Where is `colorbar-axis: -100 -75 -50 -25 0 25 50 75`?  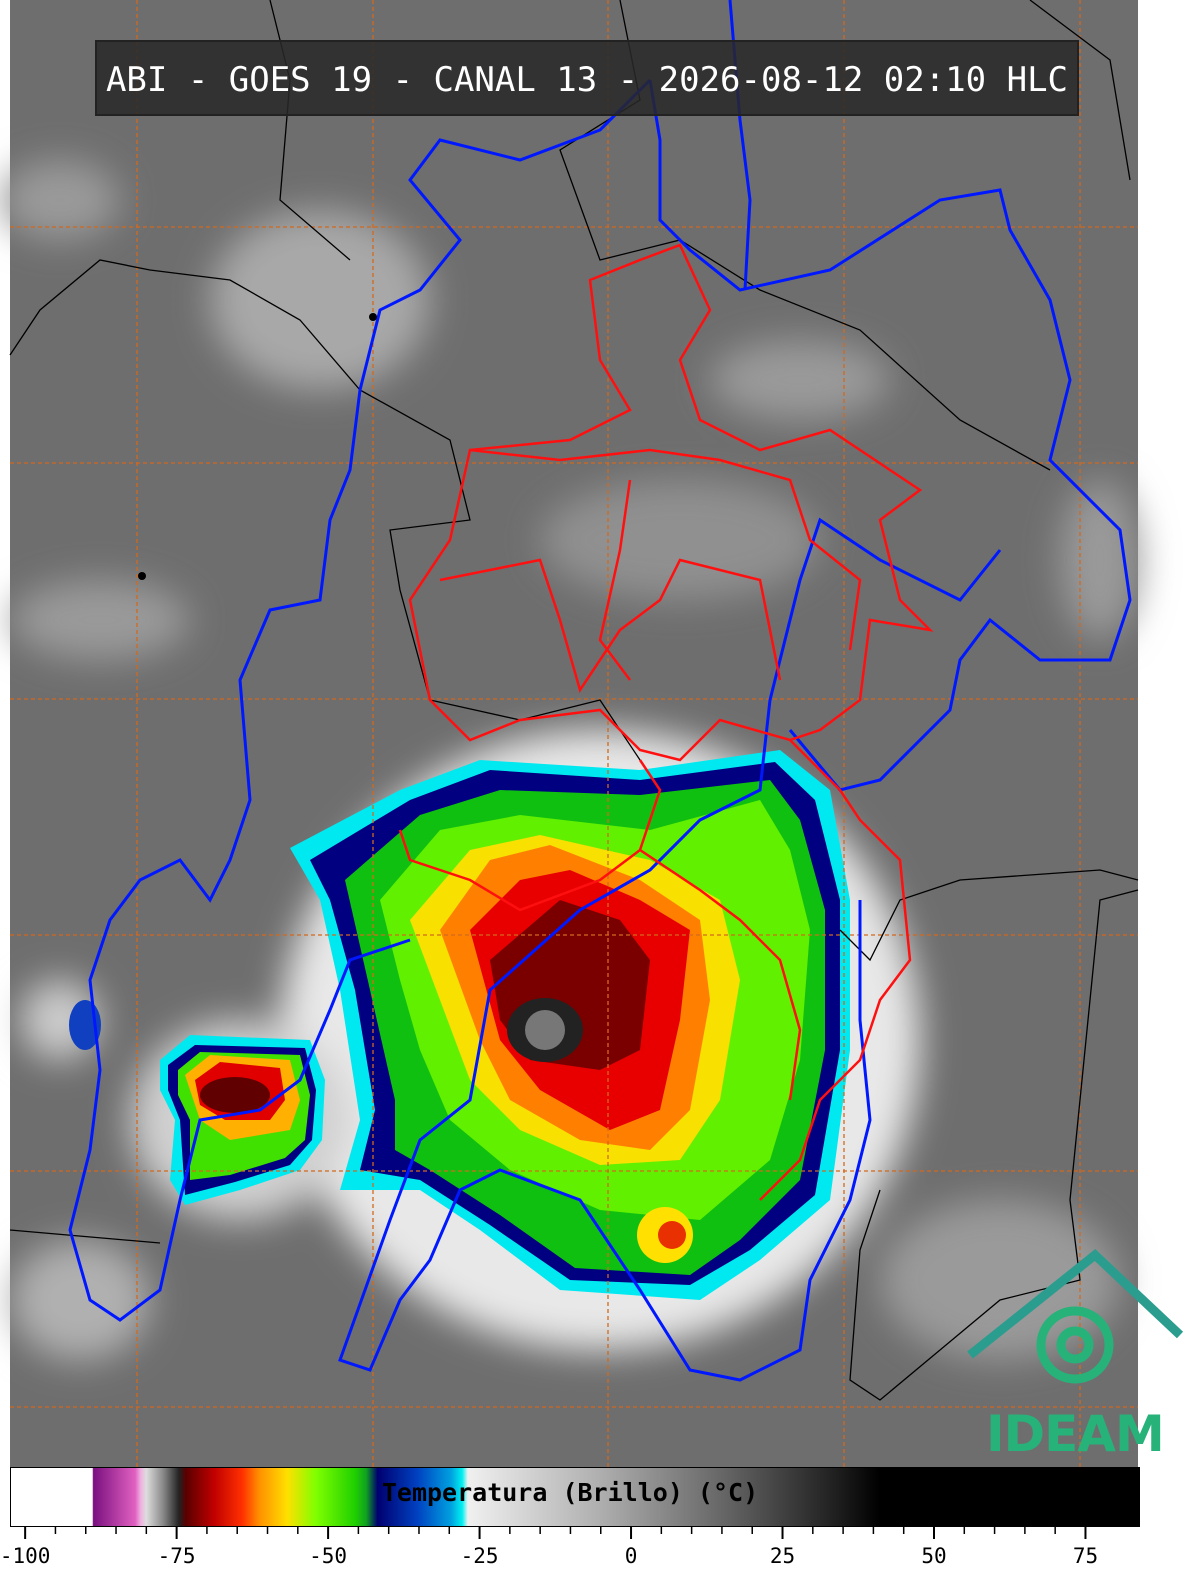 colorbar-axis: -100 -75 -50 -25 0 25 50 75 is located at coordinates (549, 1547).